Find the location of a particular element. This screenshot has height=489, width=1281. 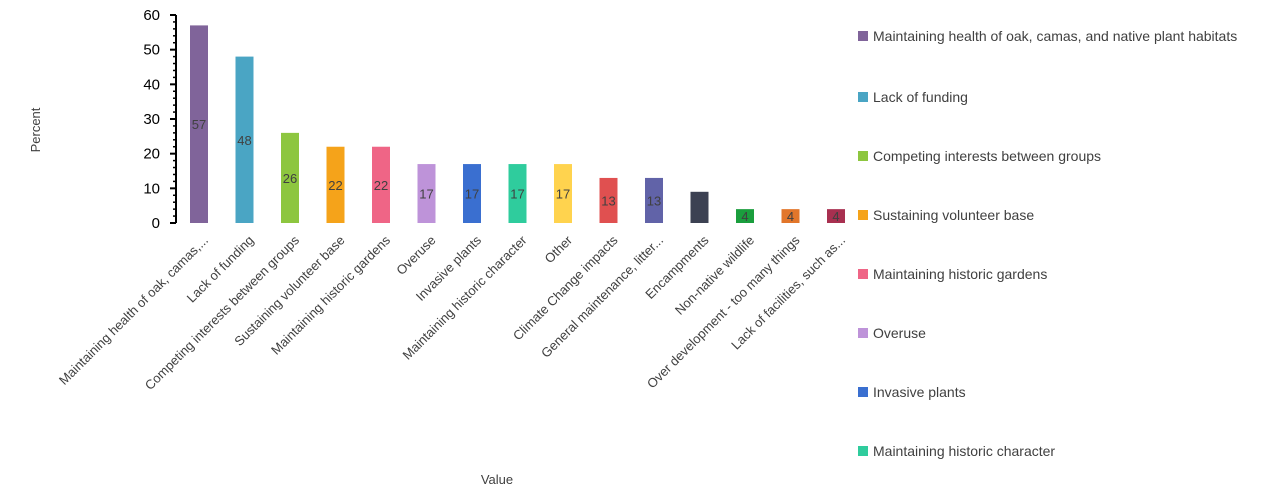

legend-label: Sustaining volunteer base is located at coordinates (954, 215).